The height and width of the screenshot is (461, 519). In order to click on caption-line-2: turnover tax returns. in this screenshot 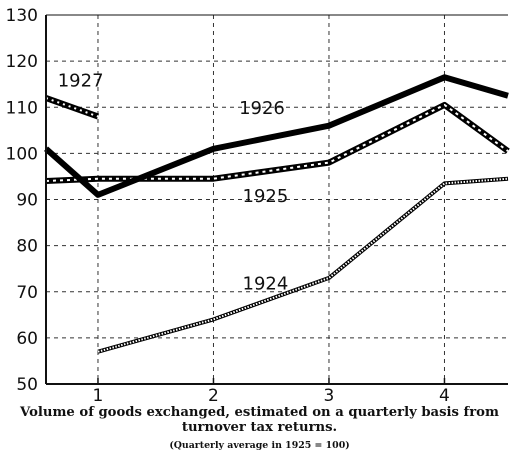, I will do `click(259, 427)`.